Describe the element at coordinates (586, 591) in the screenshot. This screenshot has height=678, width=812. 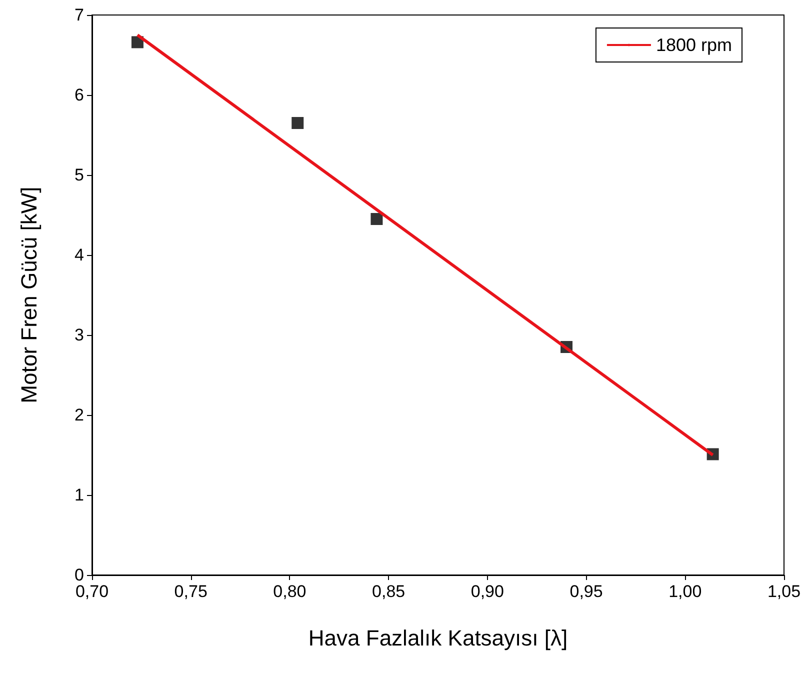
I see `x-tick-label: 0,95` at that location.